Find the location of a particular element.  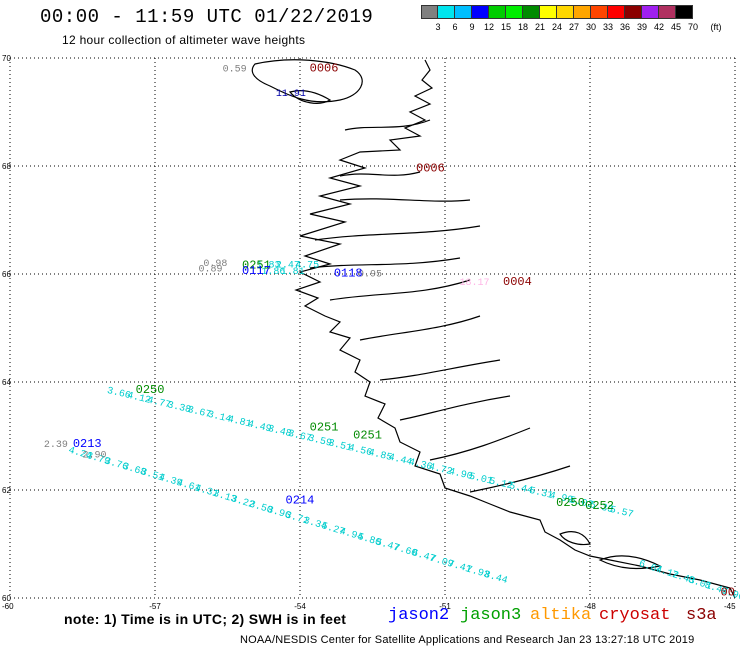

legend-label: (ft) is located at coordinates (716, 27).